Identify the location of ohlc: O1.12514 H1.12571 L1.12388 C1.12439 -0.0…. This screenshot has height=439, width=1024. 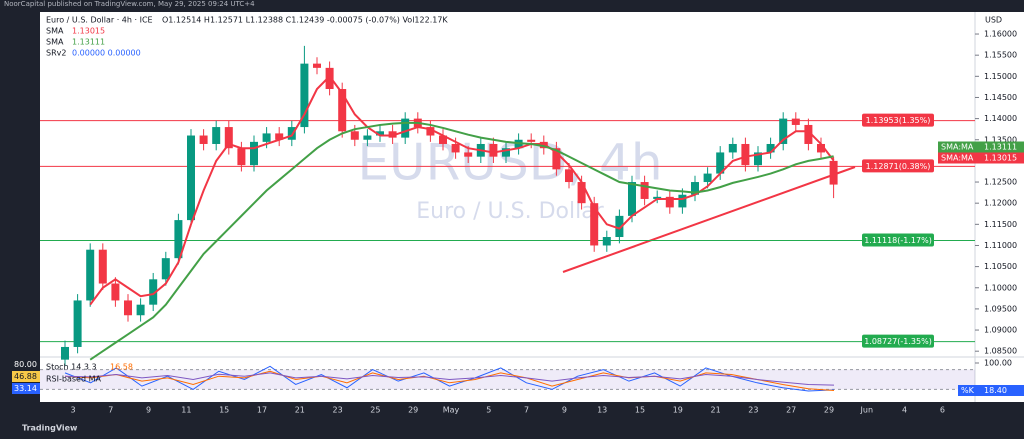
(305, 20).